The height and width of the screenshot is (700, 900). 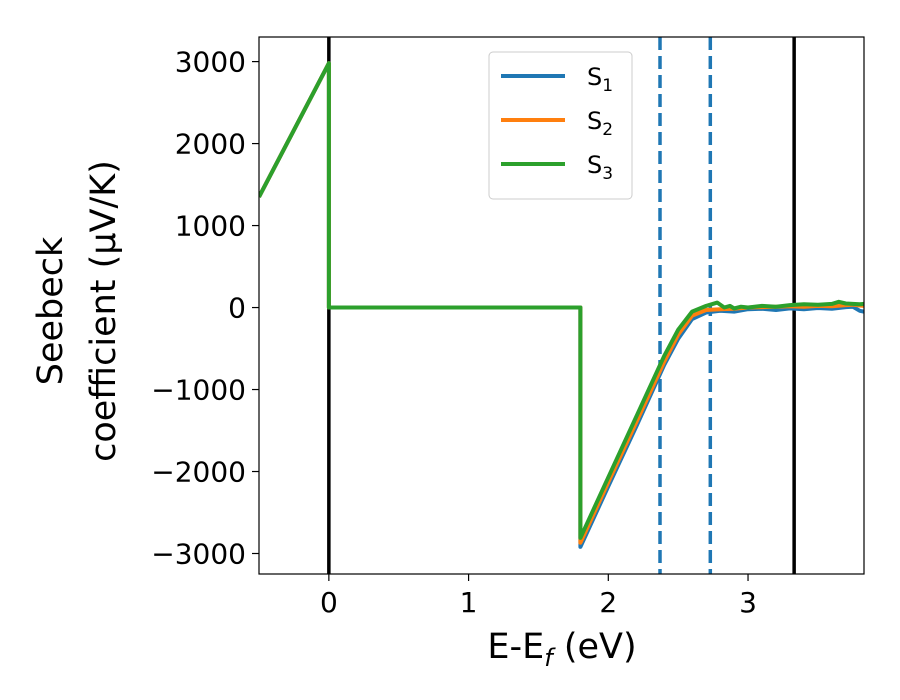 What do you see at coordinates (51, 310) in the screenshot?
I see `y-axis-title-line1: Seebeck` at bounding box center [51, 310].